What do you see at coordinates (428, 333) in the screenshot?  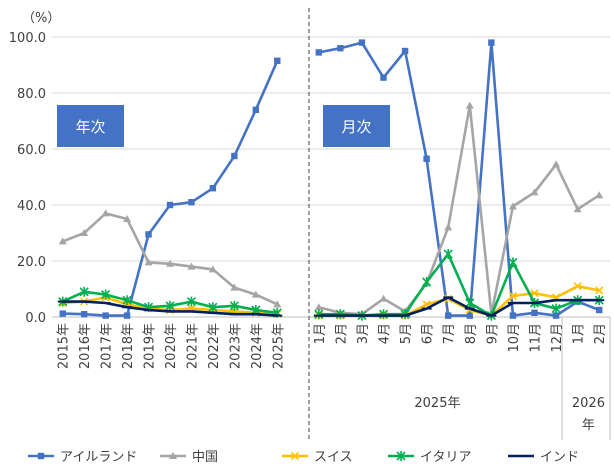 I see `x-tick-label: 6月` at bounding box center [428, 333].